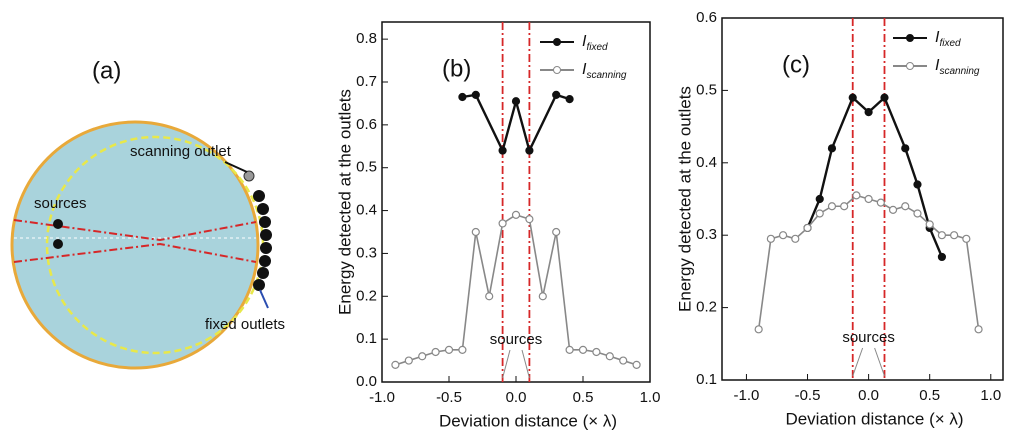 The image size is (1011, 437). Describe the element at coordinates (808, 395) in the screenshot. I see `x-tick-label: -0.5` at that location.